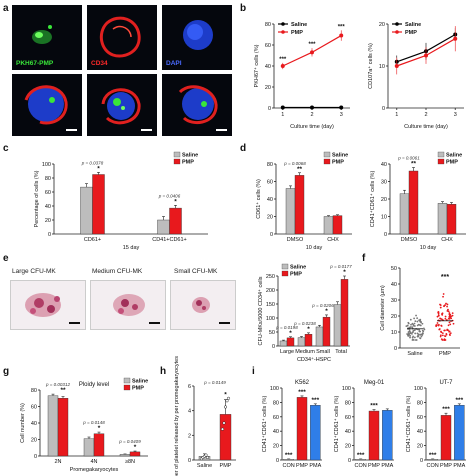  Describe the element at coordinates (270, 277) in the screenshot. I see `y-tick-label: 250` at that location.